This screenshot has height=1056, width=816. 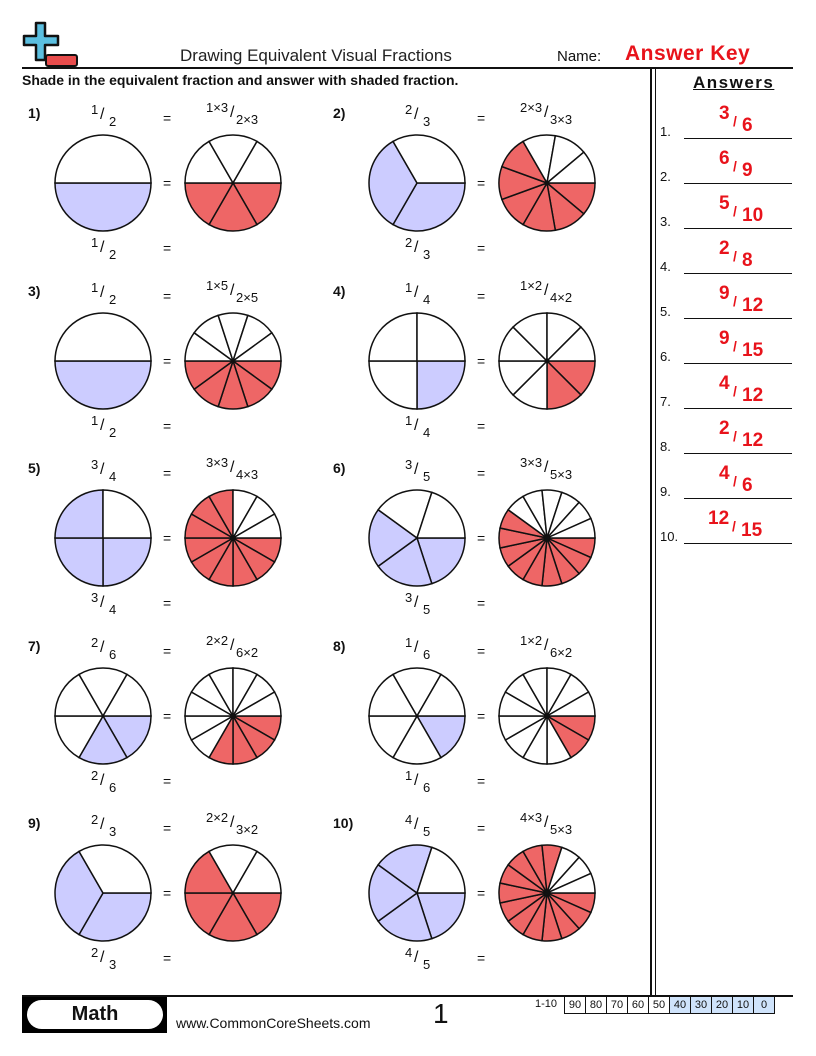 I want to click on equivalent-fraction-expression: 4×3/5×3, so click(x=550, y=824).